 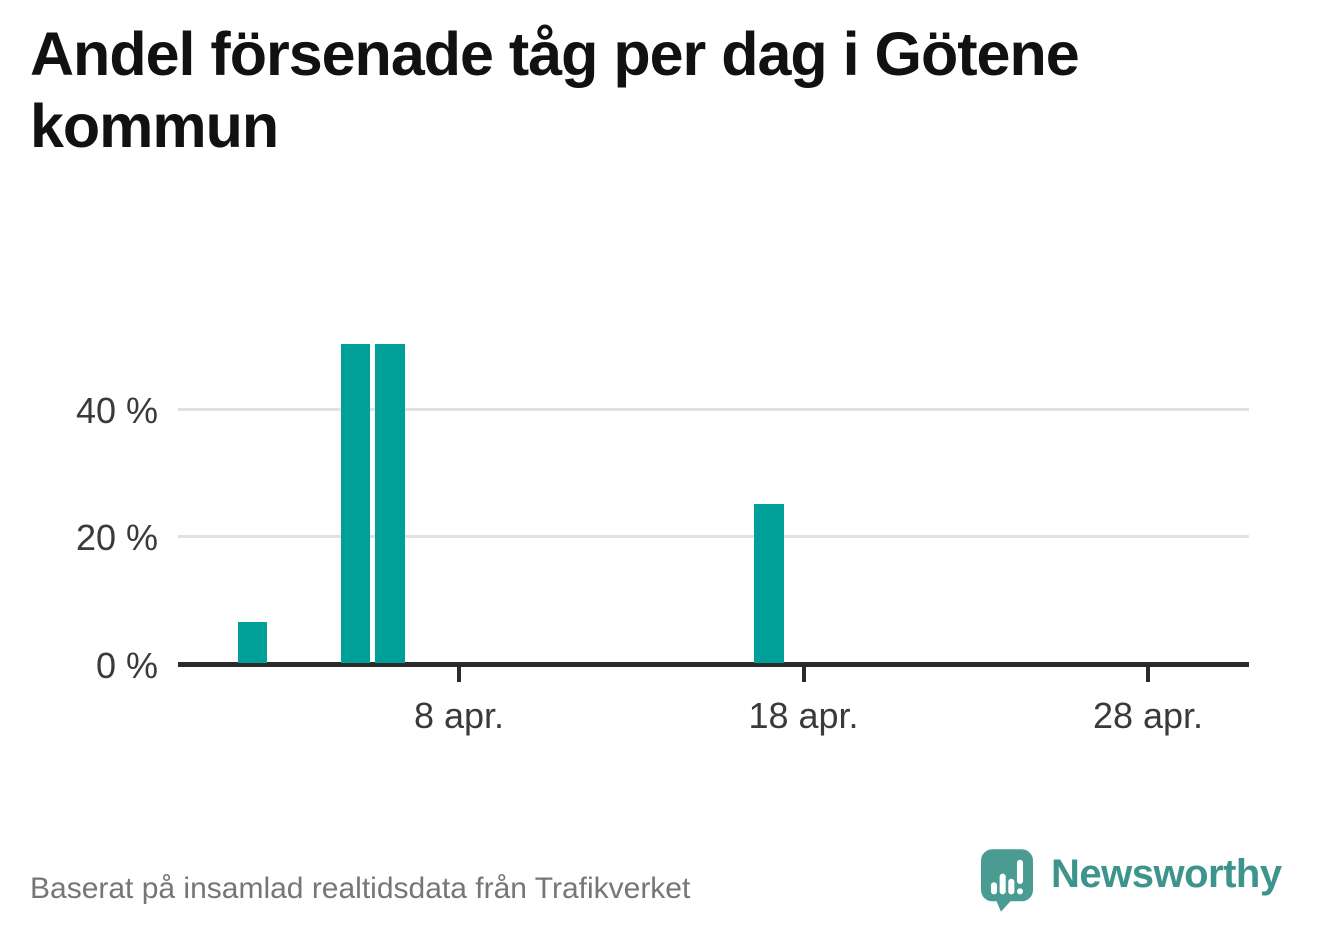 I want to click on x-axis-line, so click(x=713, y=664).